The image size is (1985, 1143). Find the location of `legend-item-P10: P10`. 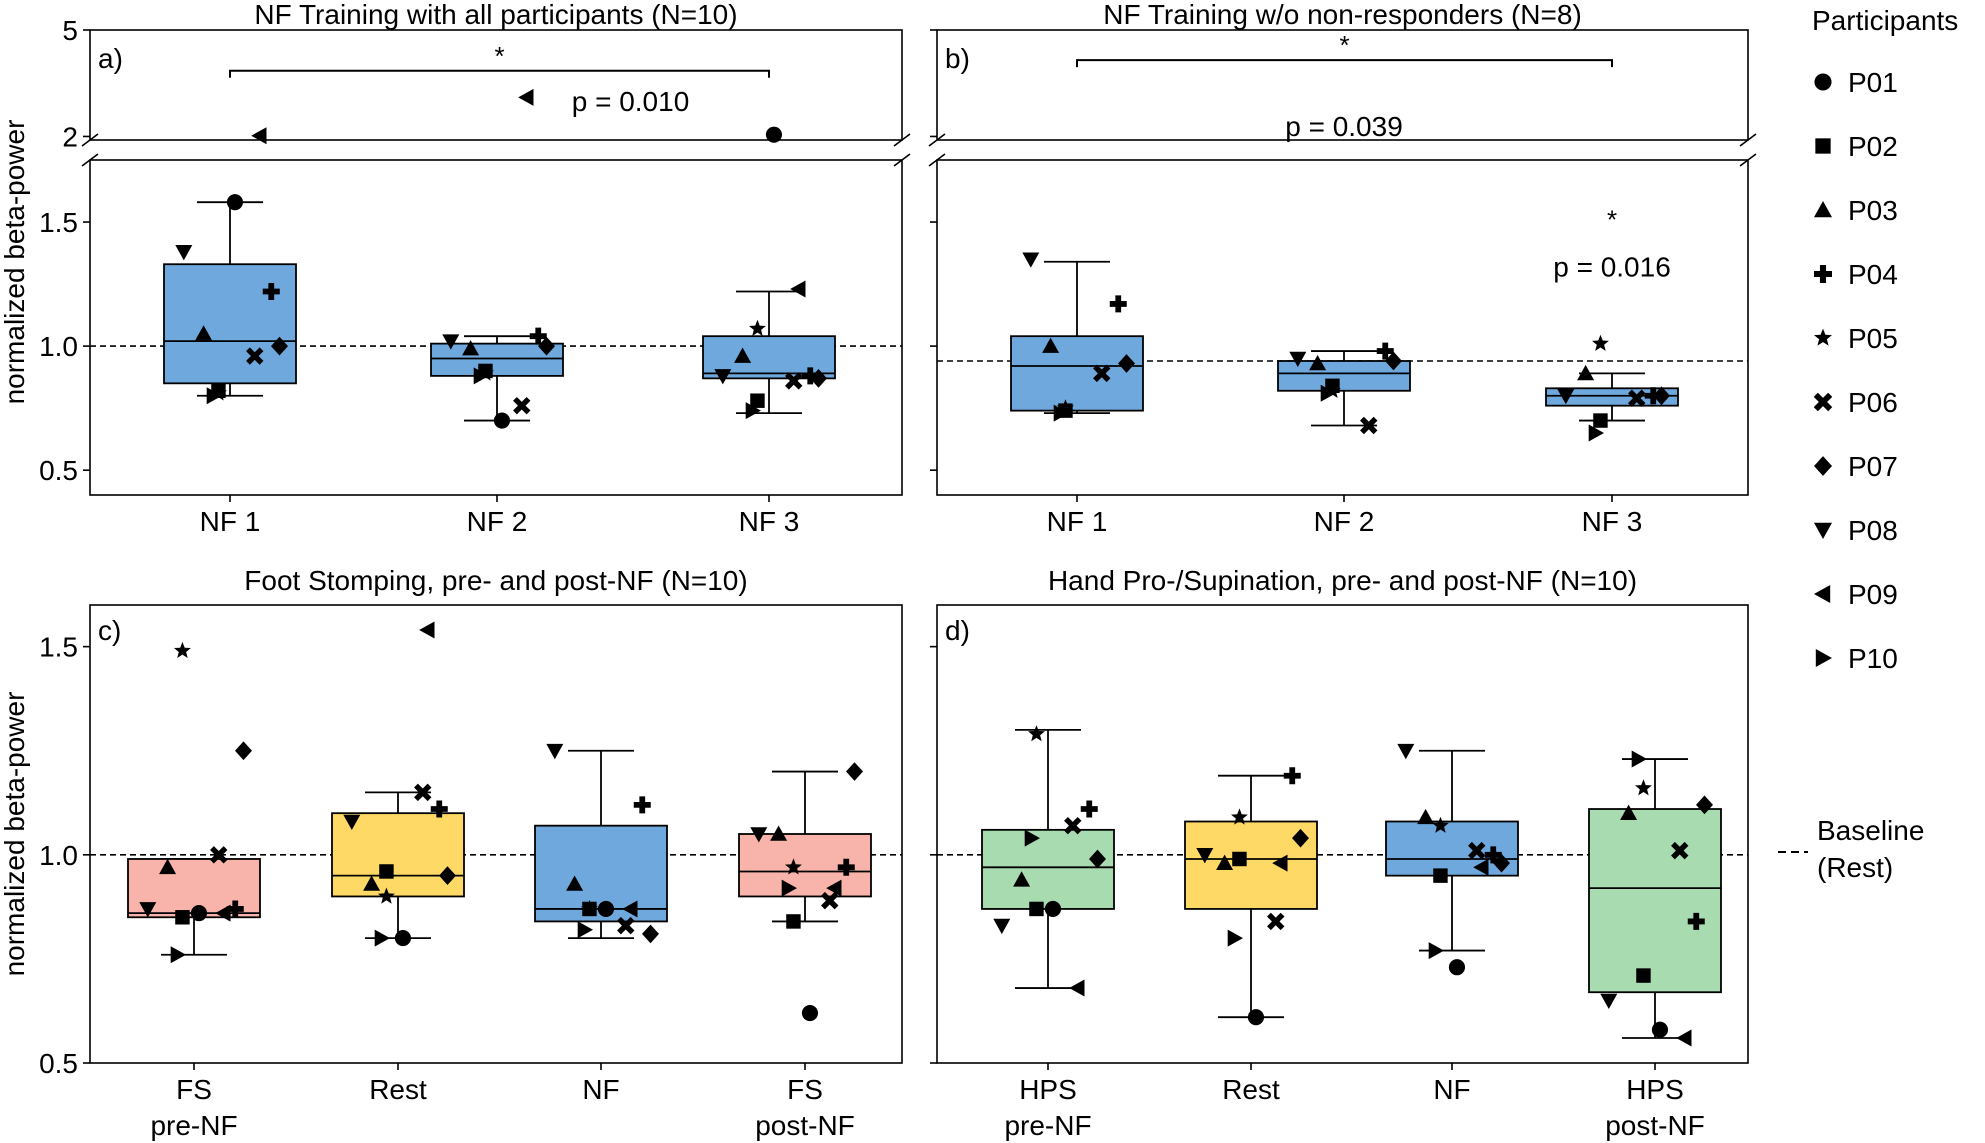

legend-item-P10: P10 is located at coordinates (1856, 658).